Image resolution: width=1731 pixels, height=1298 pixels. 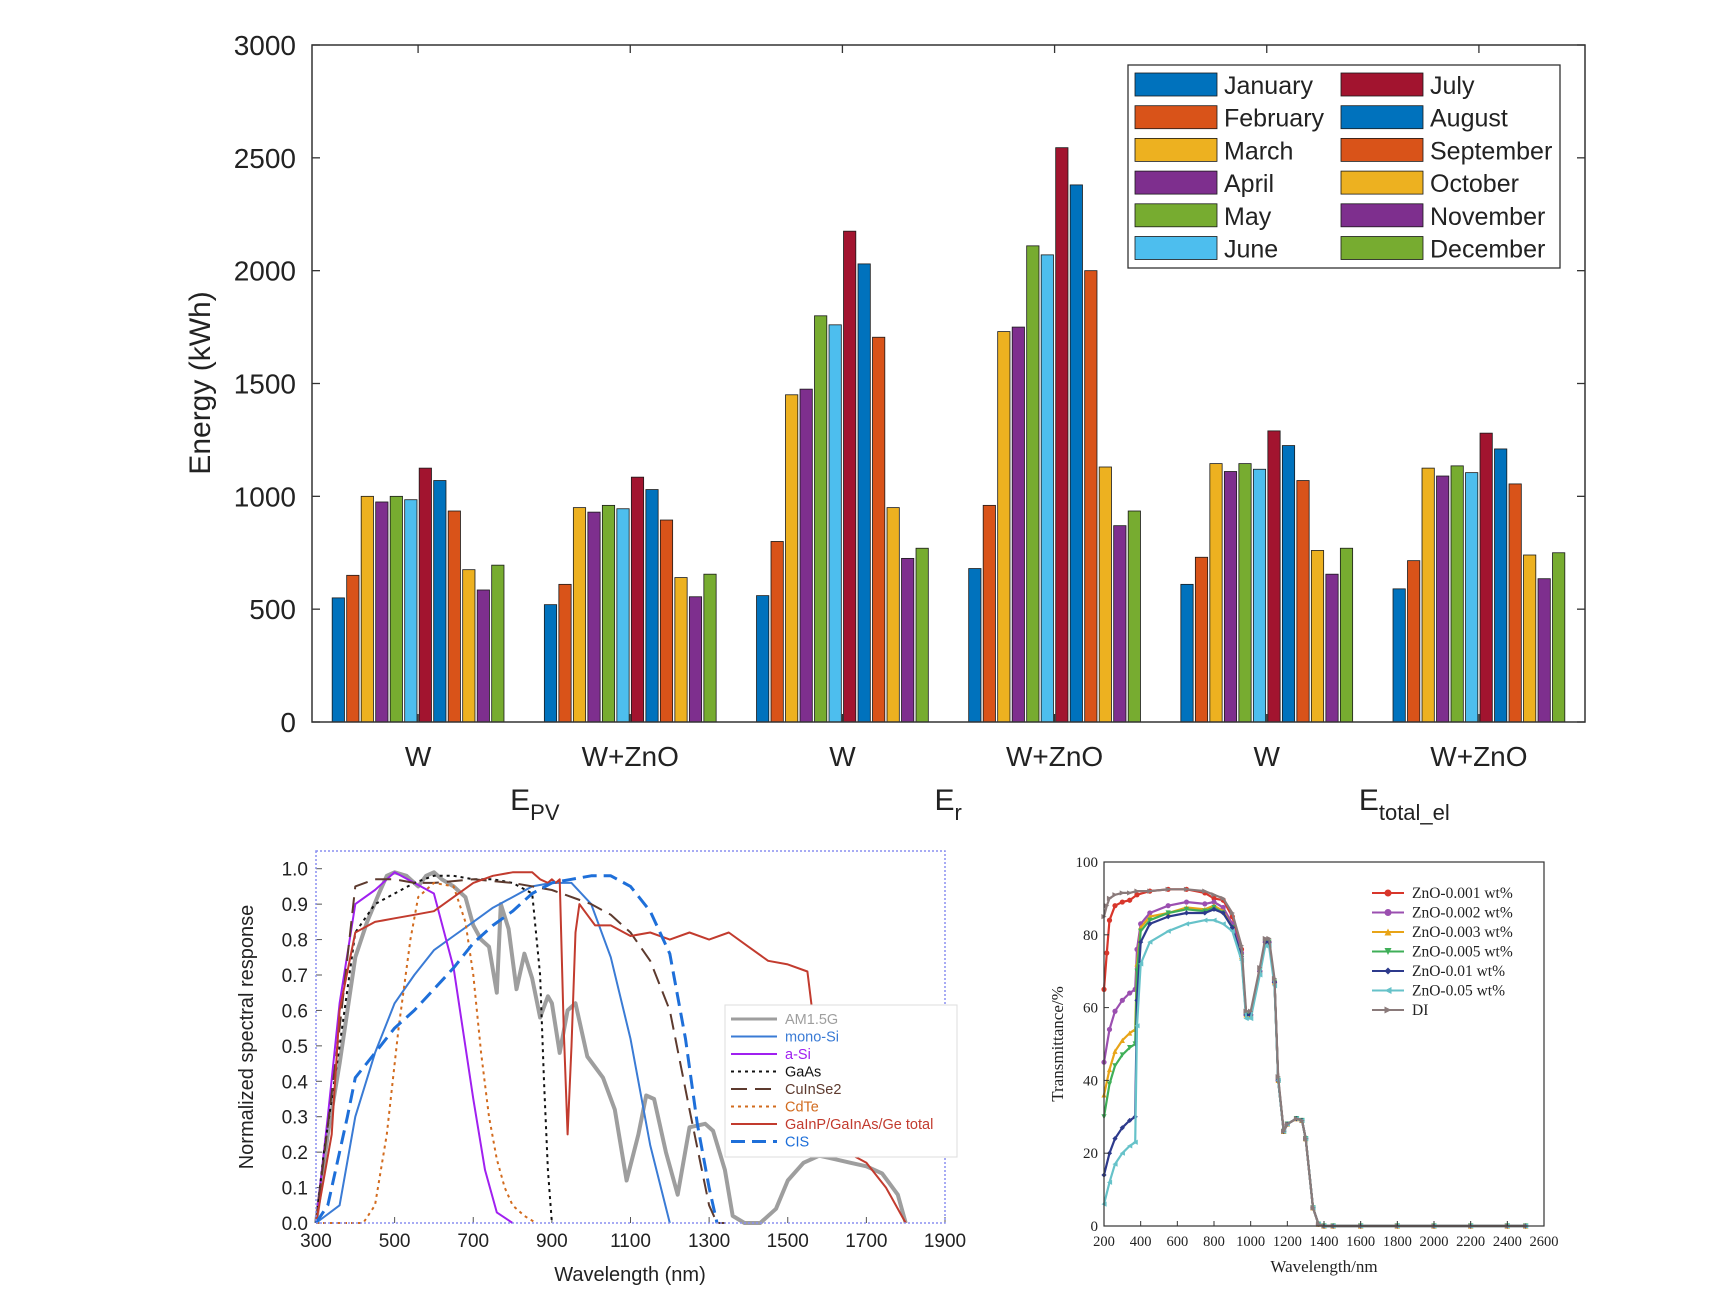 I want to click on spectral-legend-label: GaAs, so click(x=803, y=1073).